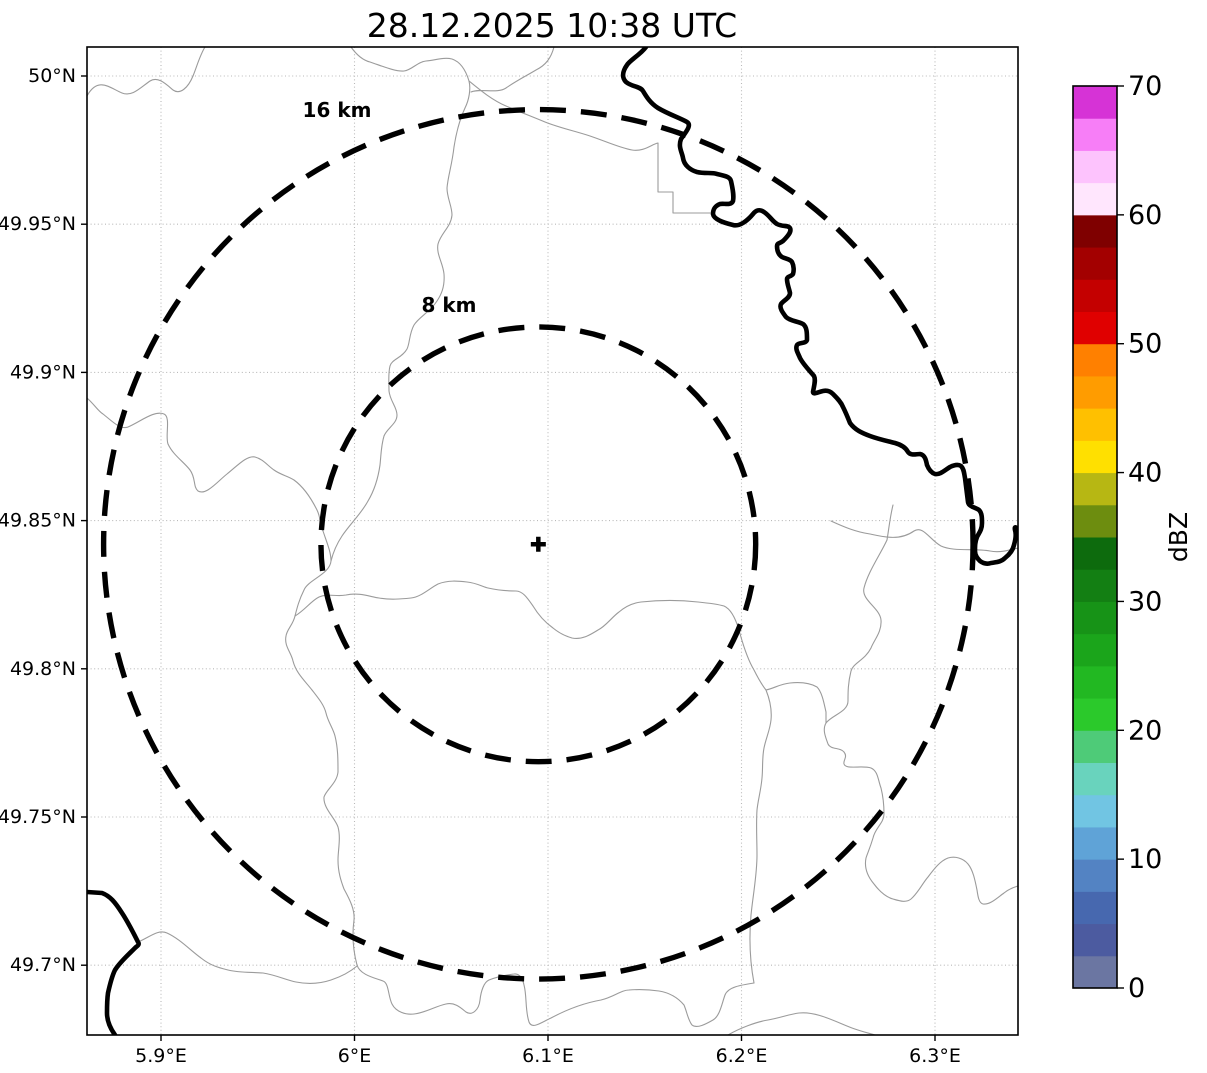 The height and width of the screenshot is (1073, 1207). What do you see at coordinates (1145, 344) in the screenshot?
I see `colorbar-tick-label: 50` at bounding box center [1145, 344].